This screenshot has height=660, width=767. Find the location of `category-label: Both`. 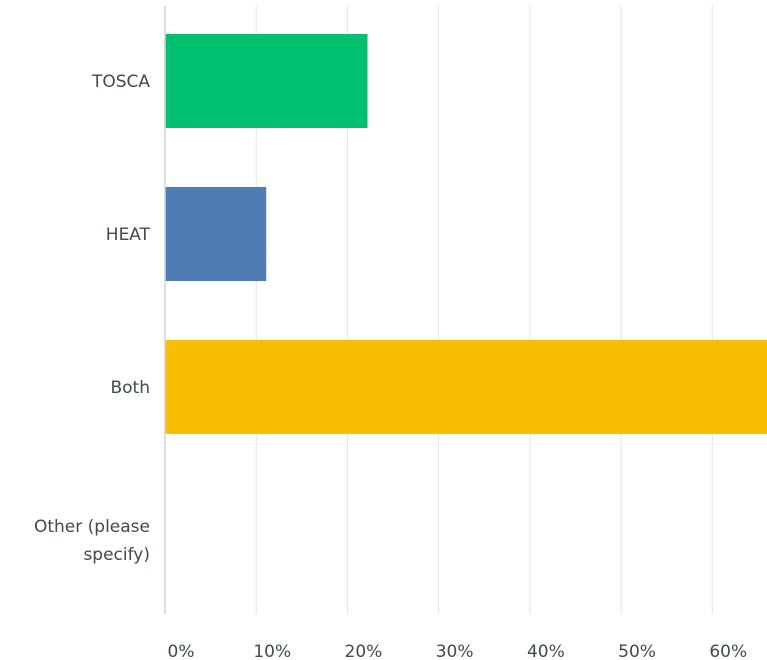

category-label: Both is located at coordinates (130, 388).